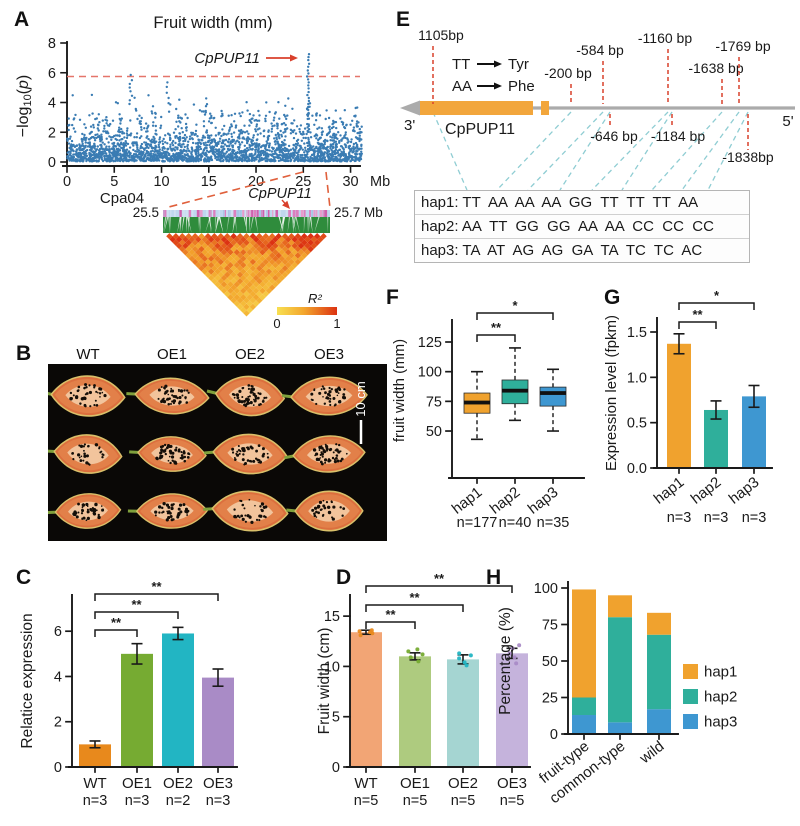  Describe the element at coordinates (553, 523) in the screenshot. I see `svg-text: n=35` at that location.